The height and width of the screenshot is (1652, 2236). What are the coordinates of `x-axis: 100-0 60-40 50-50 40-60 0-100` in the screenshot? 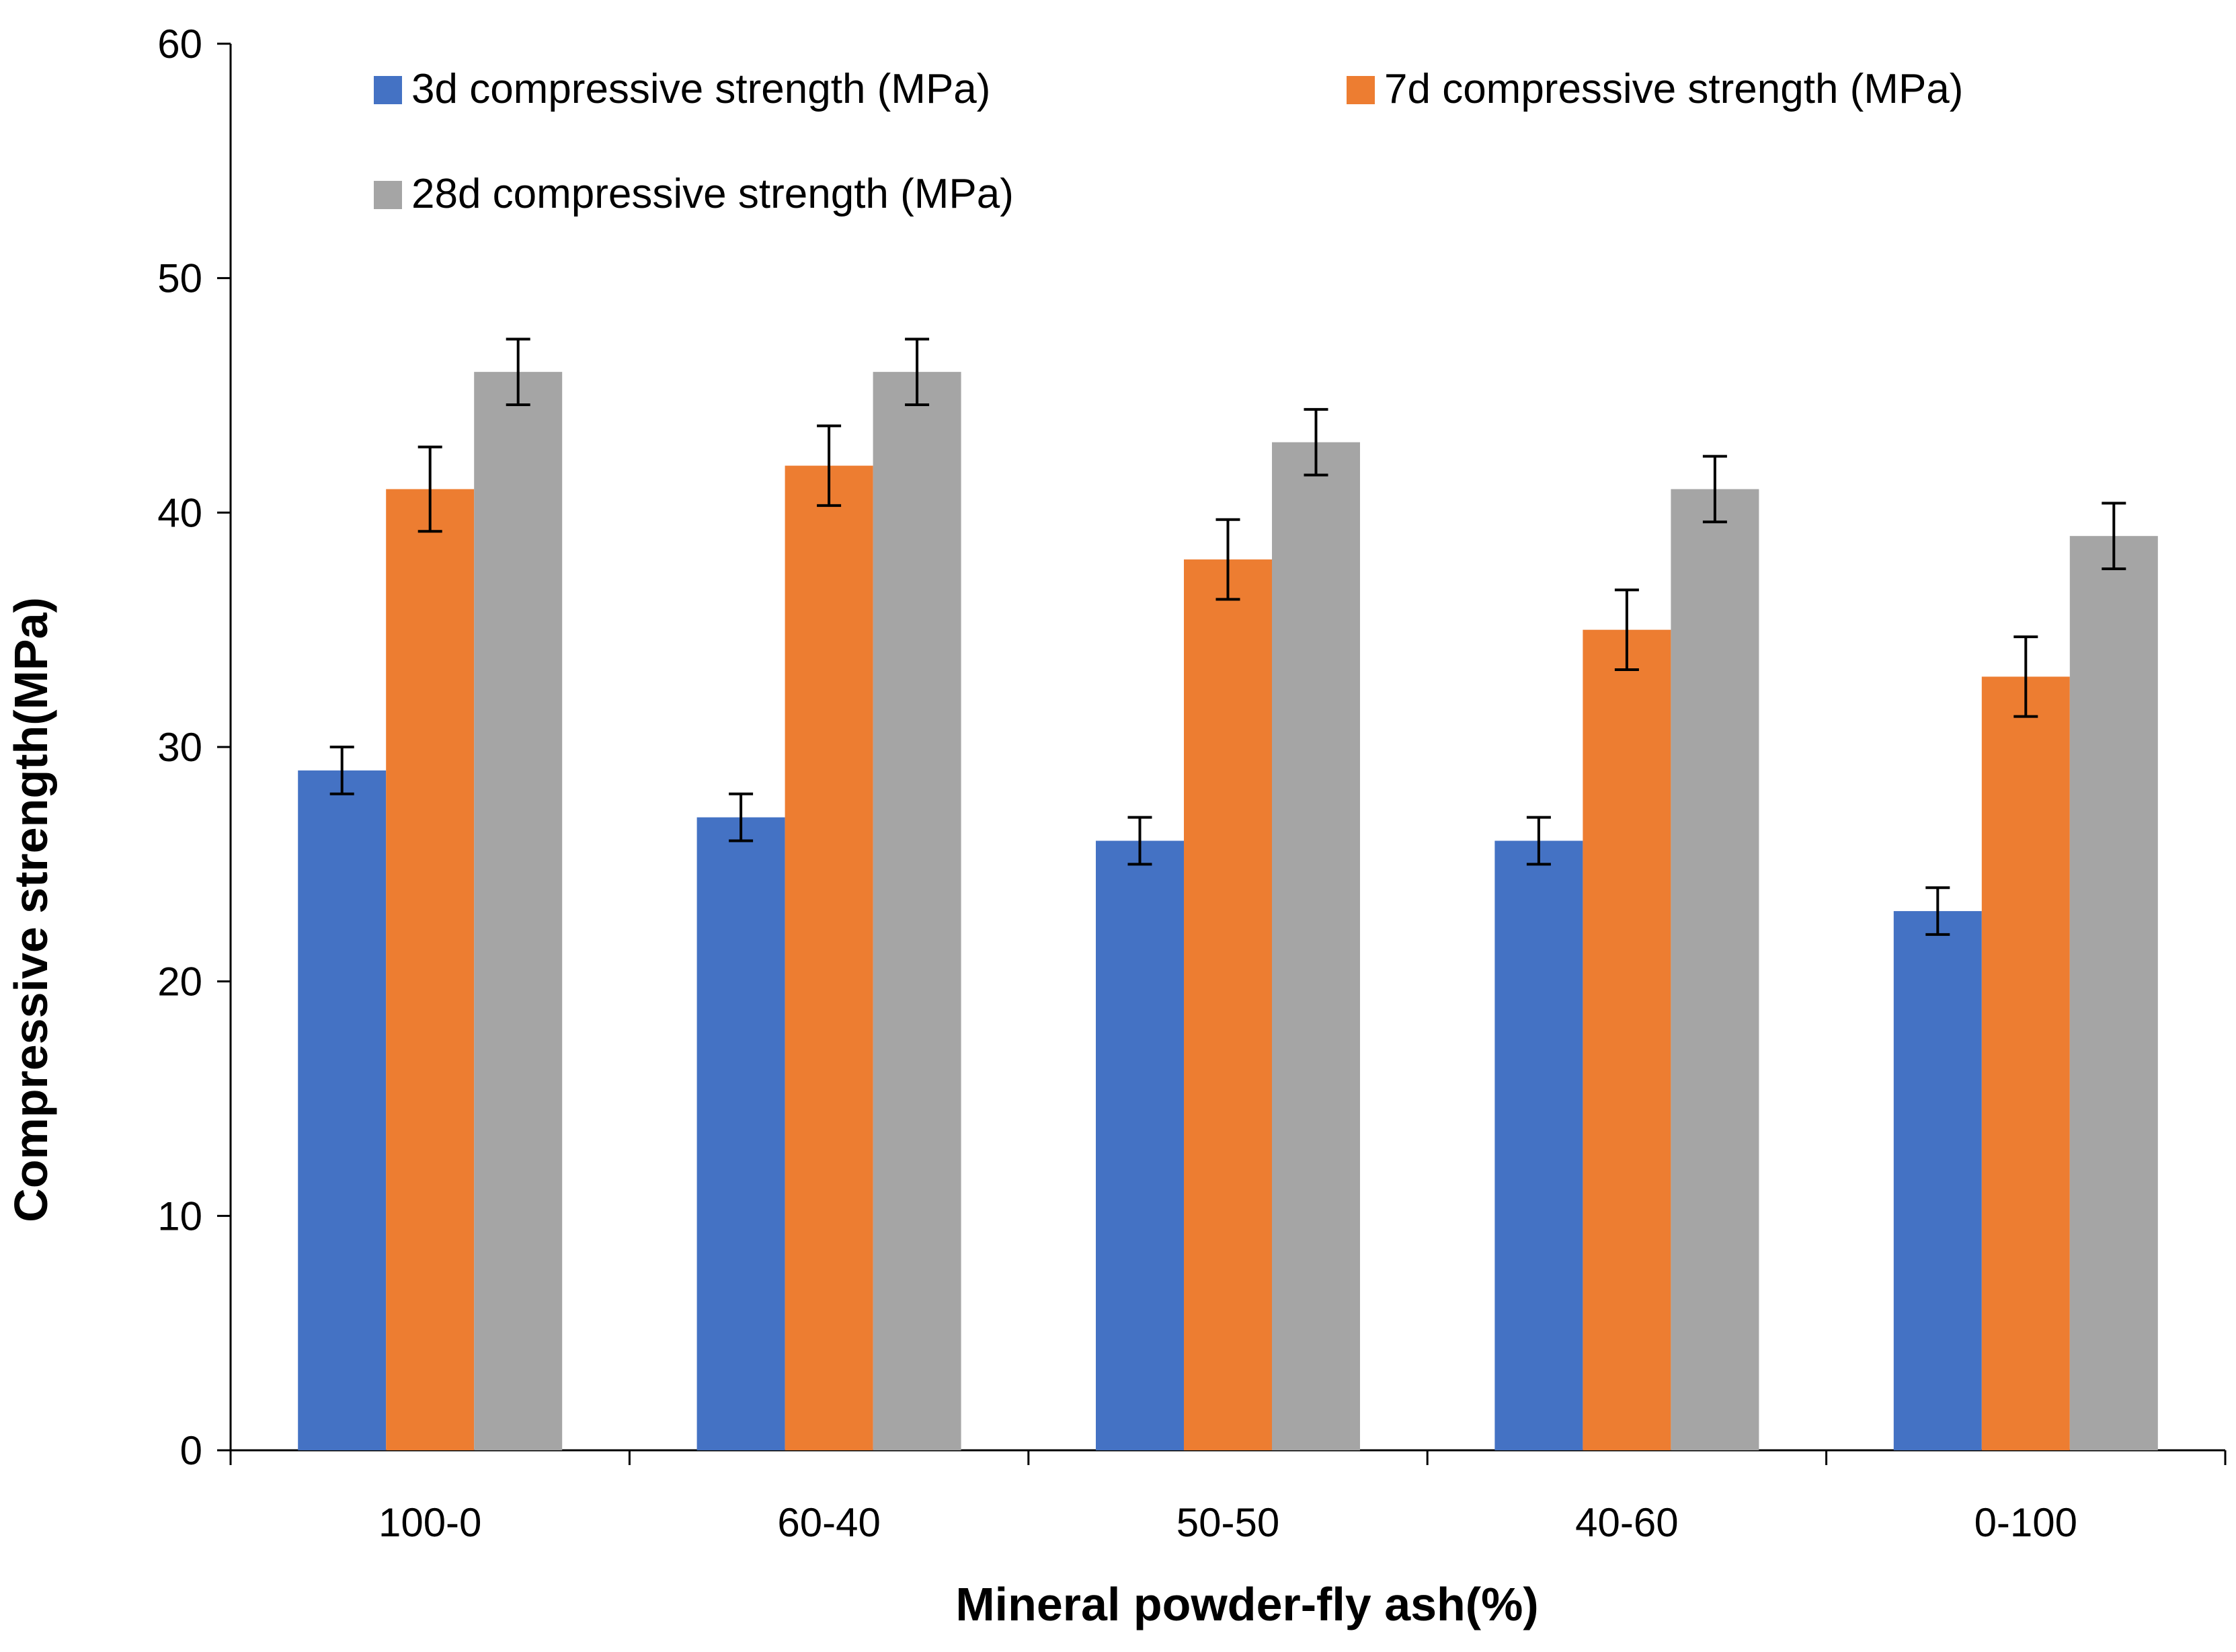 It's located at (1228, 1497).